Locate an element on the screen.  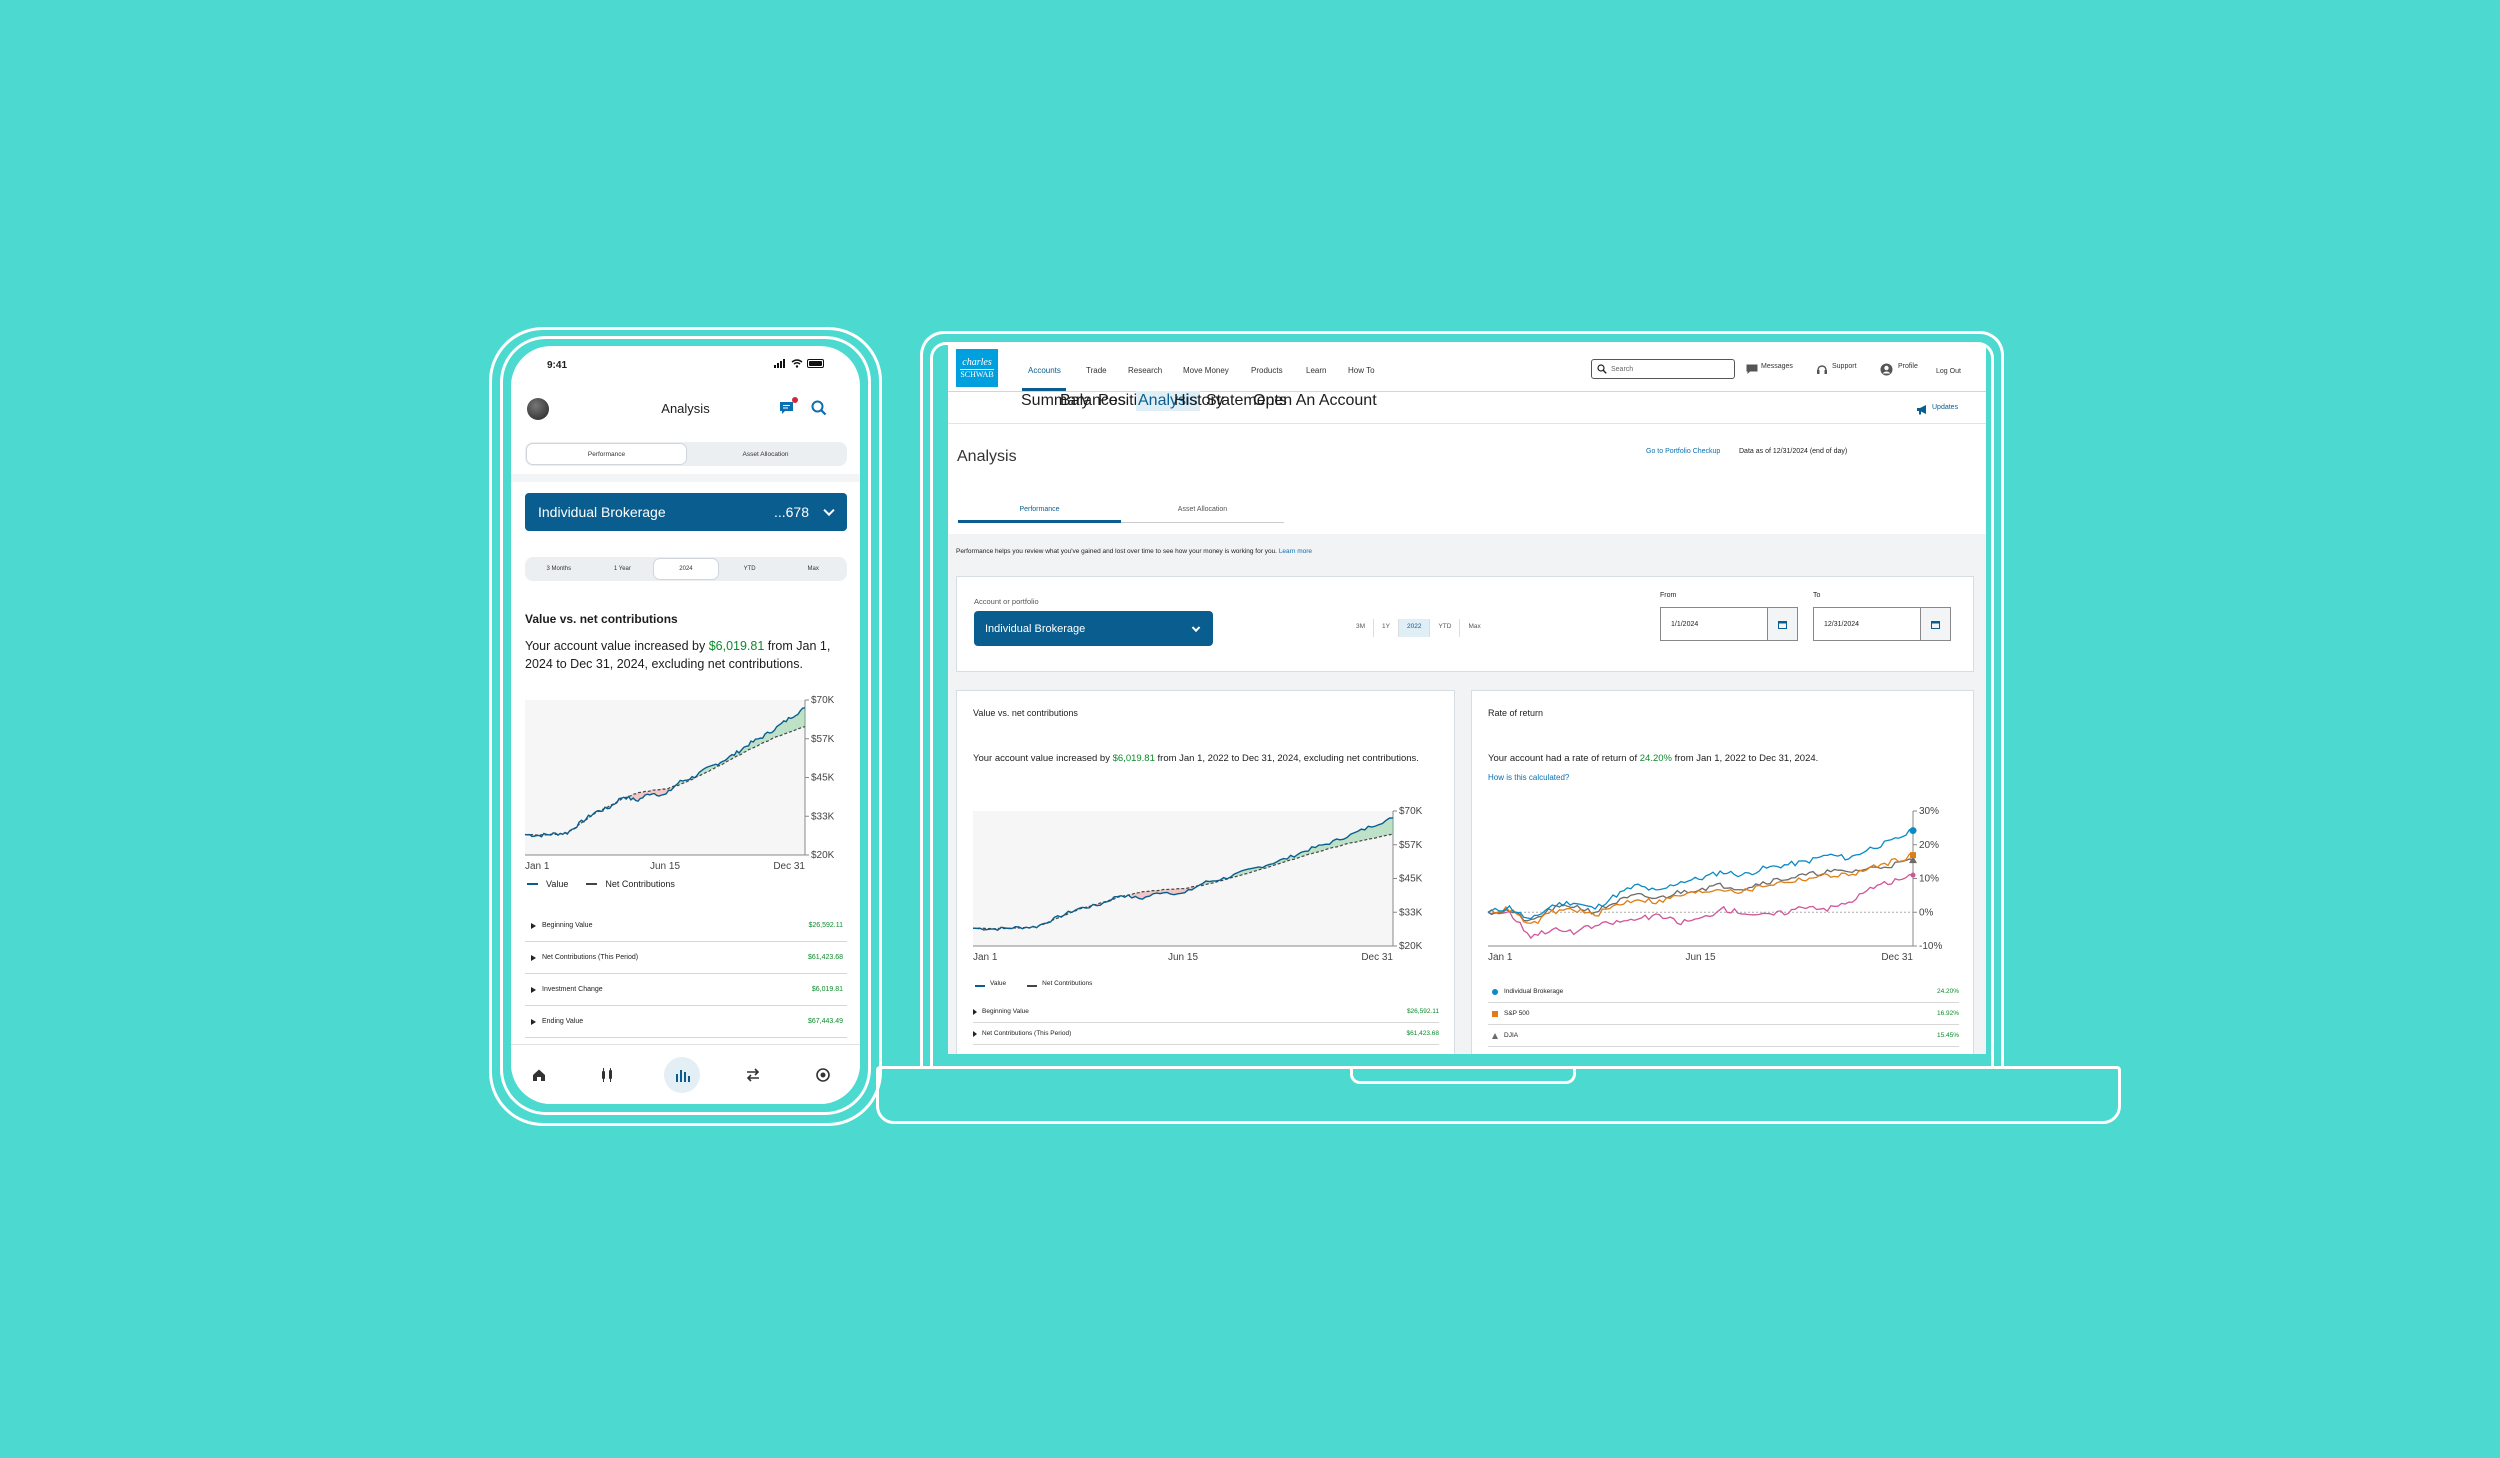
search-input: Search is located at coordinates (1663, 369).